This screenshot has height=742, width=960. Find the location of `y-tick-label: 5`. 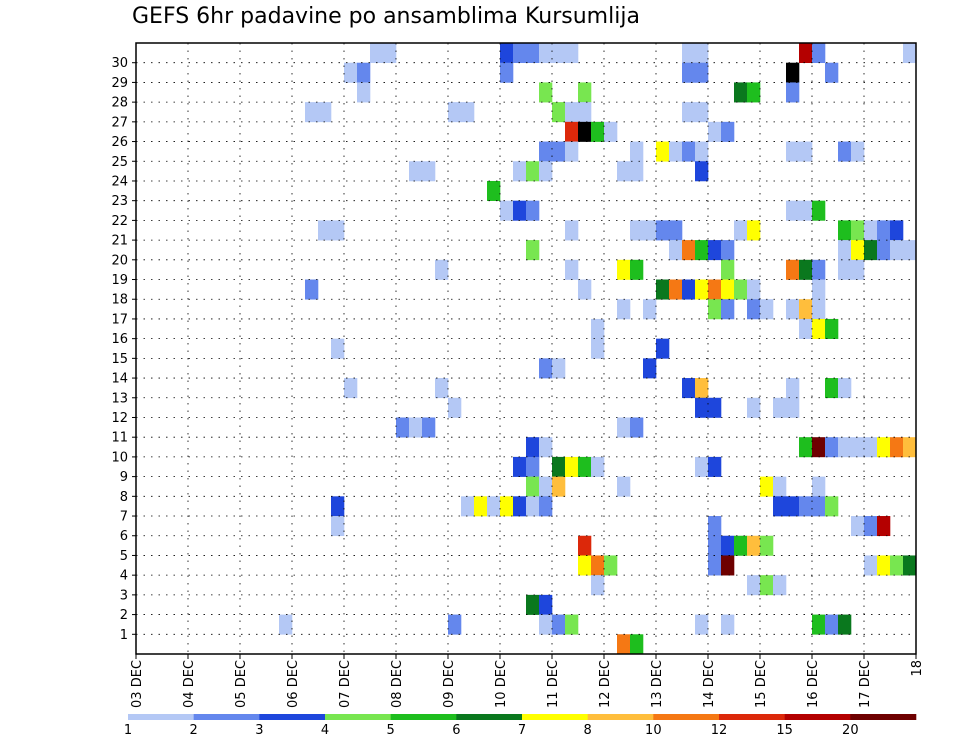

y-tick-label: 5 is located at coordinates (124, 556).